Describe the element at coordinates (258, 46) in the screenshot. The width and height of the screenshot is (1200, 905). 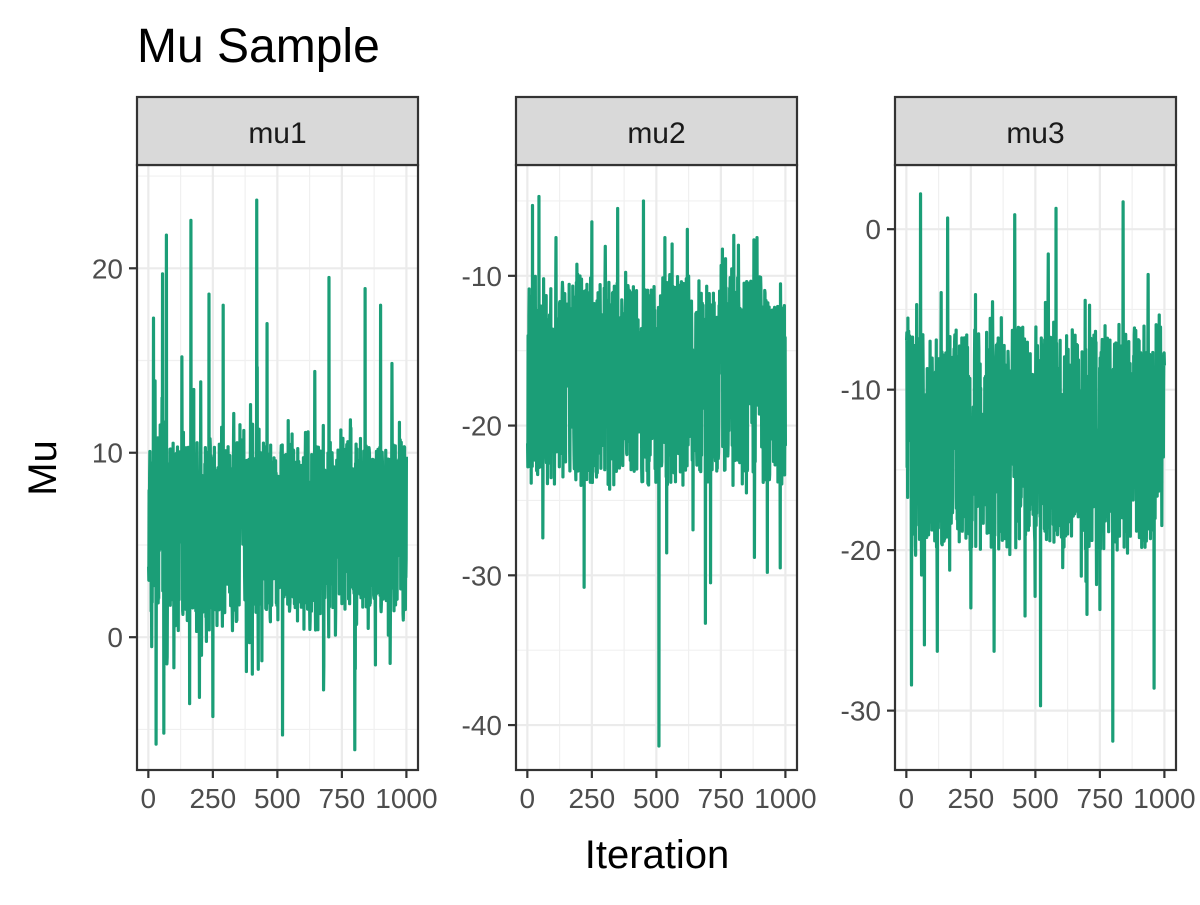
I see `chart-title: Mu Sample` at that location.